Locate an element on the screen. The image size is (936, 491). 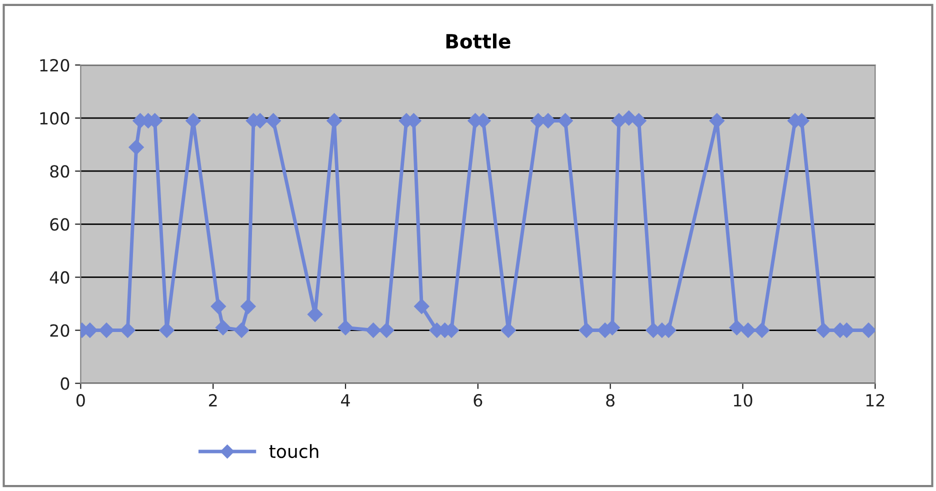
x-tick-label: 12 is located at coordinates (875, 400).